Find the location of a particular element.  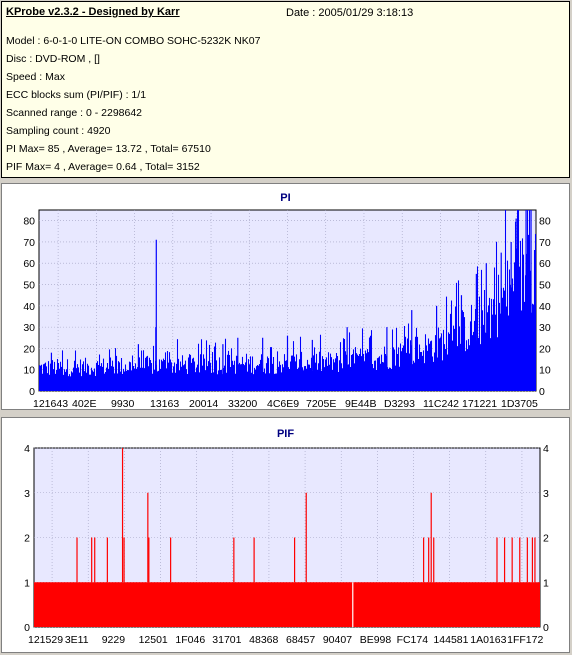

y-tick-label-right: 20 is located at coordinates (545, 349).